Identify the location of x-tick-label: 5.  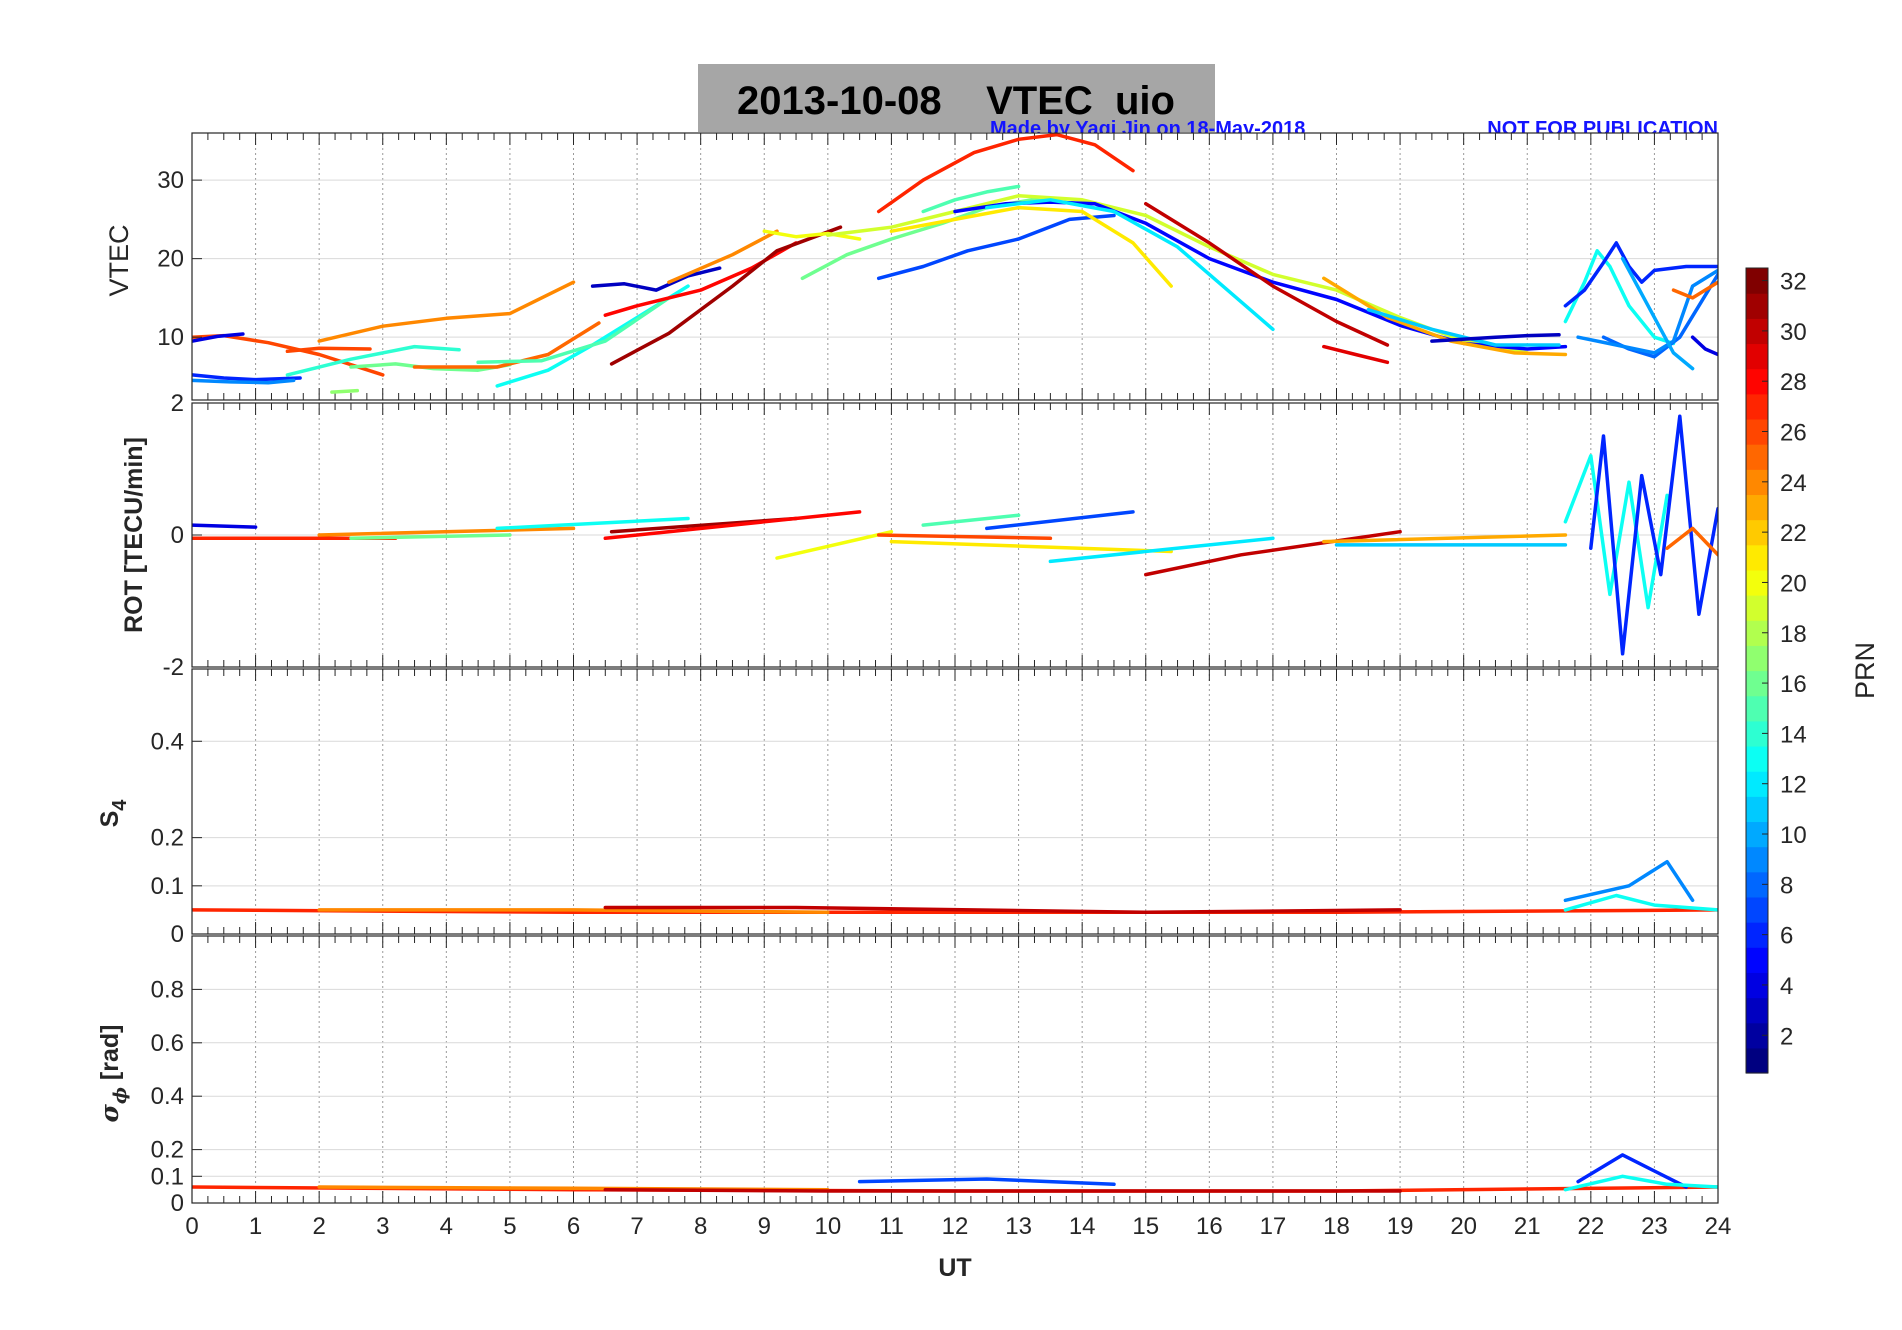
(509, 1226).